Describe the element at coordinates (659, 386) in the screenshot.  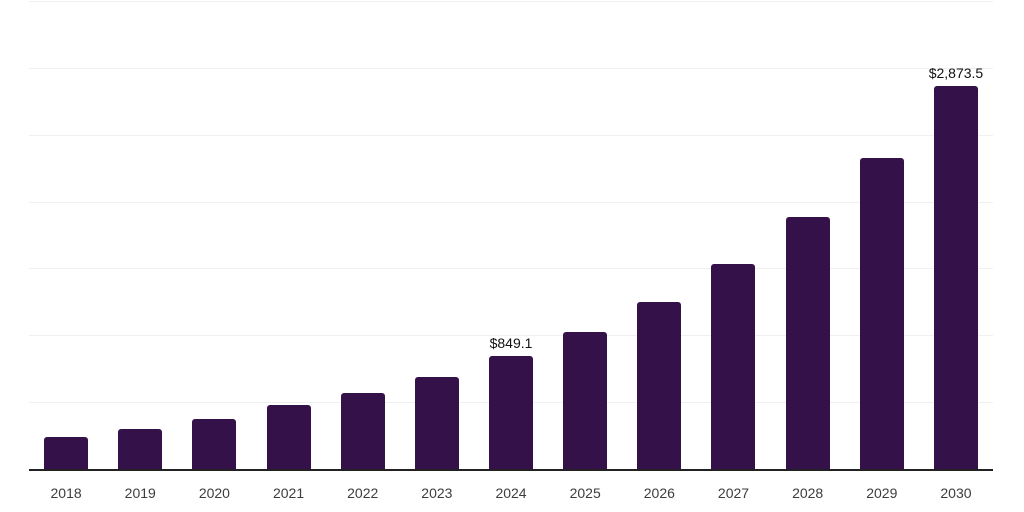
I see `bar-2026` at that location.